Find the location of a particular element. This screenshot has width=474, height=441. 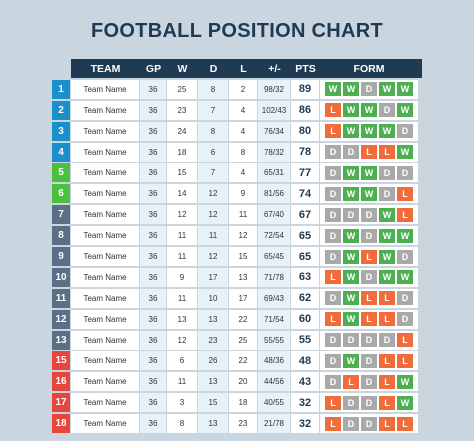

table-header: TEAM GP W D L +/- PTS FORM is located at coordinates (246, 68).